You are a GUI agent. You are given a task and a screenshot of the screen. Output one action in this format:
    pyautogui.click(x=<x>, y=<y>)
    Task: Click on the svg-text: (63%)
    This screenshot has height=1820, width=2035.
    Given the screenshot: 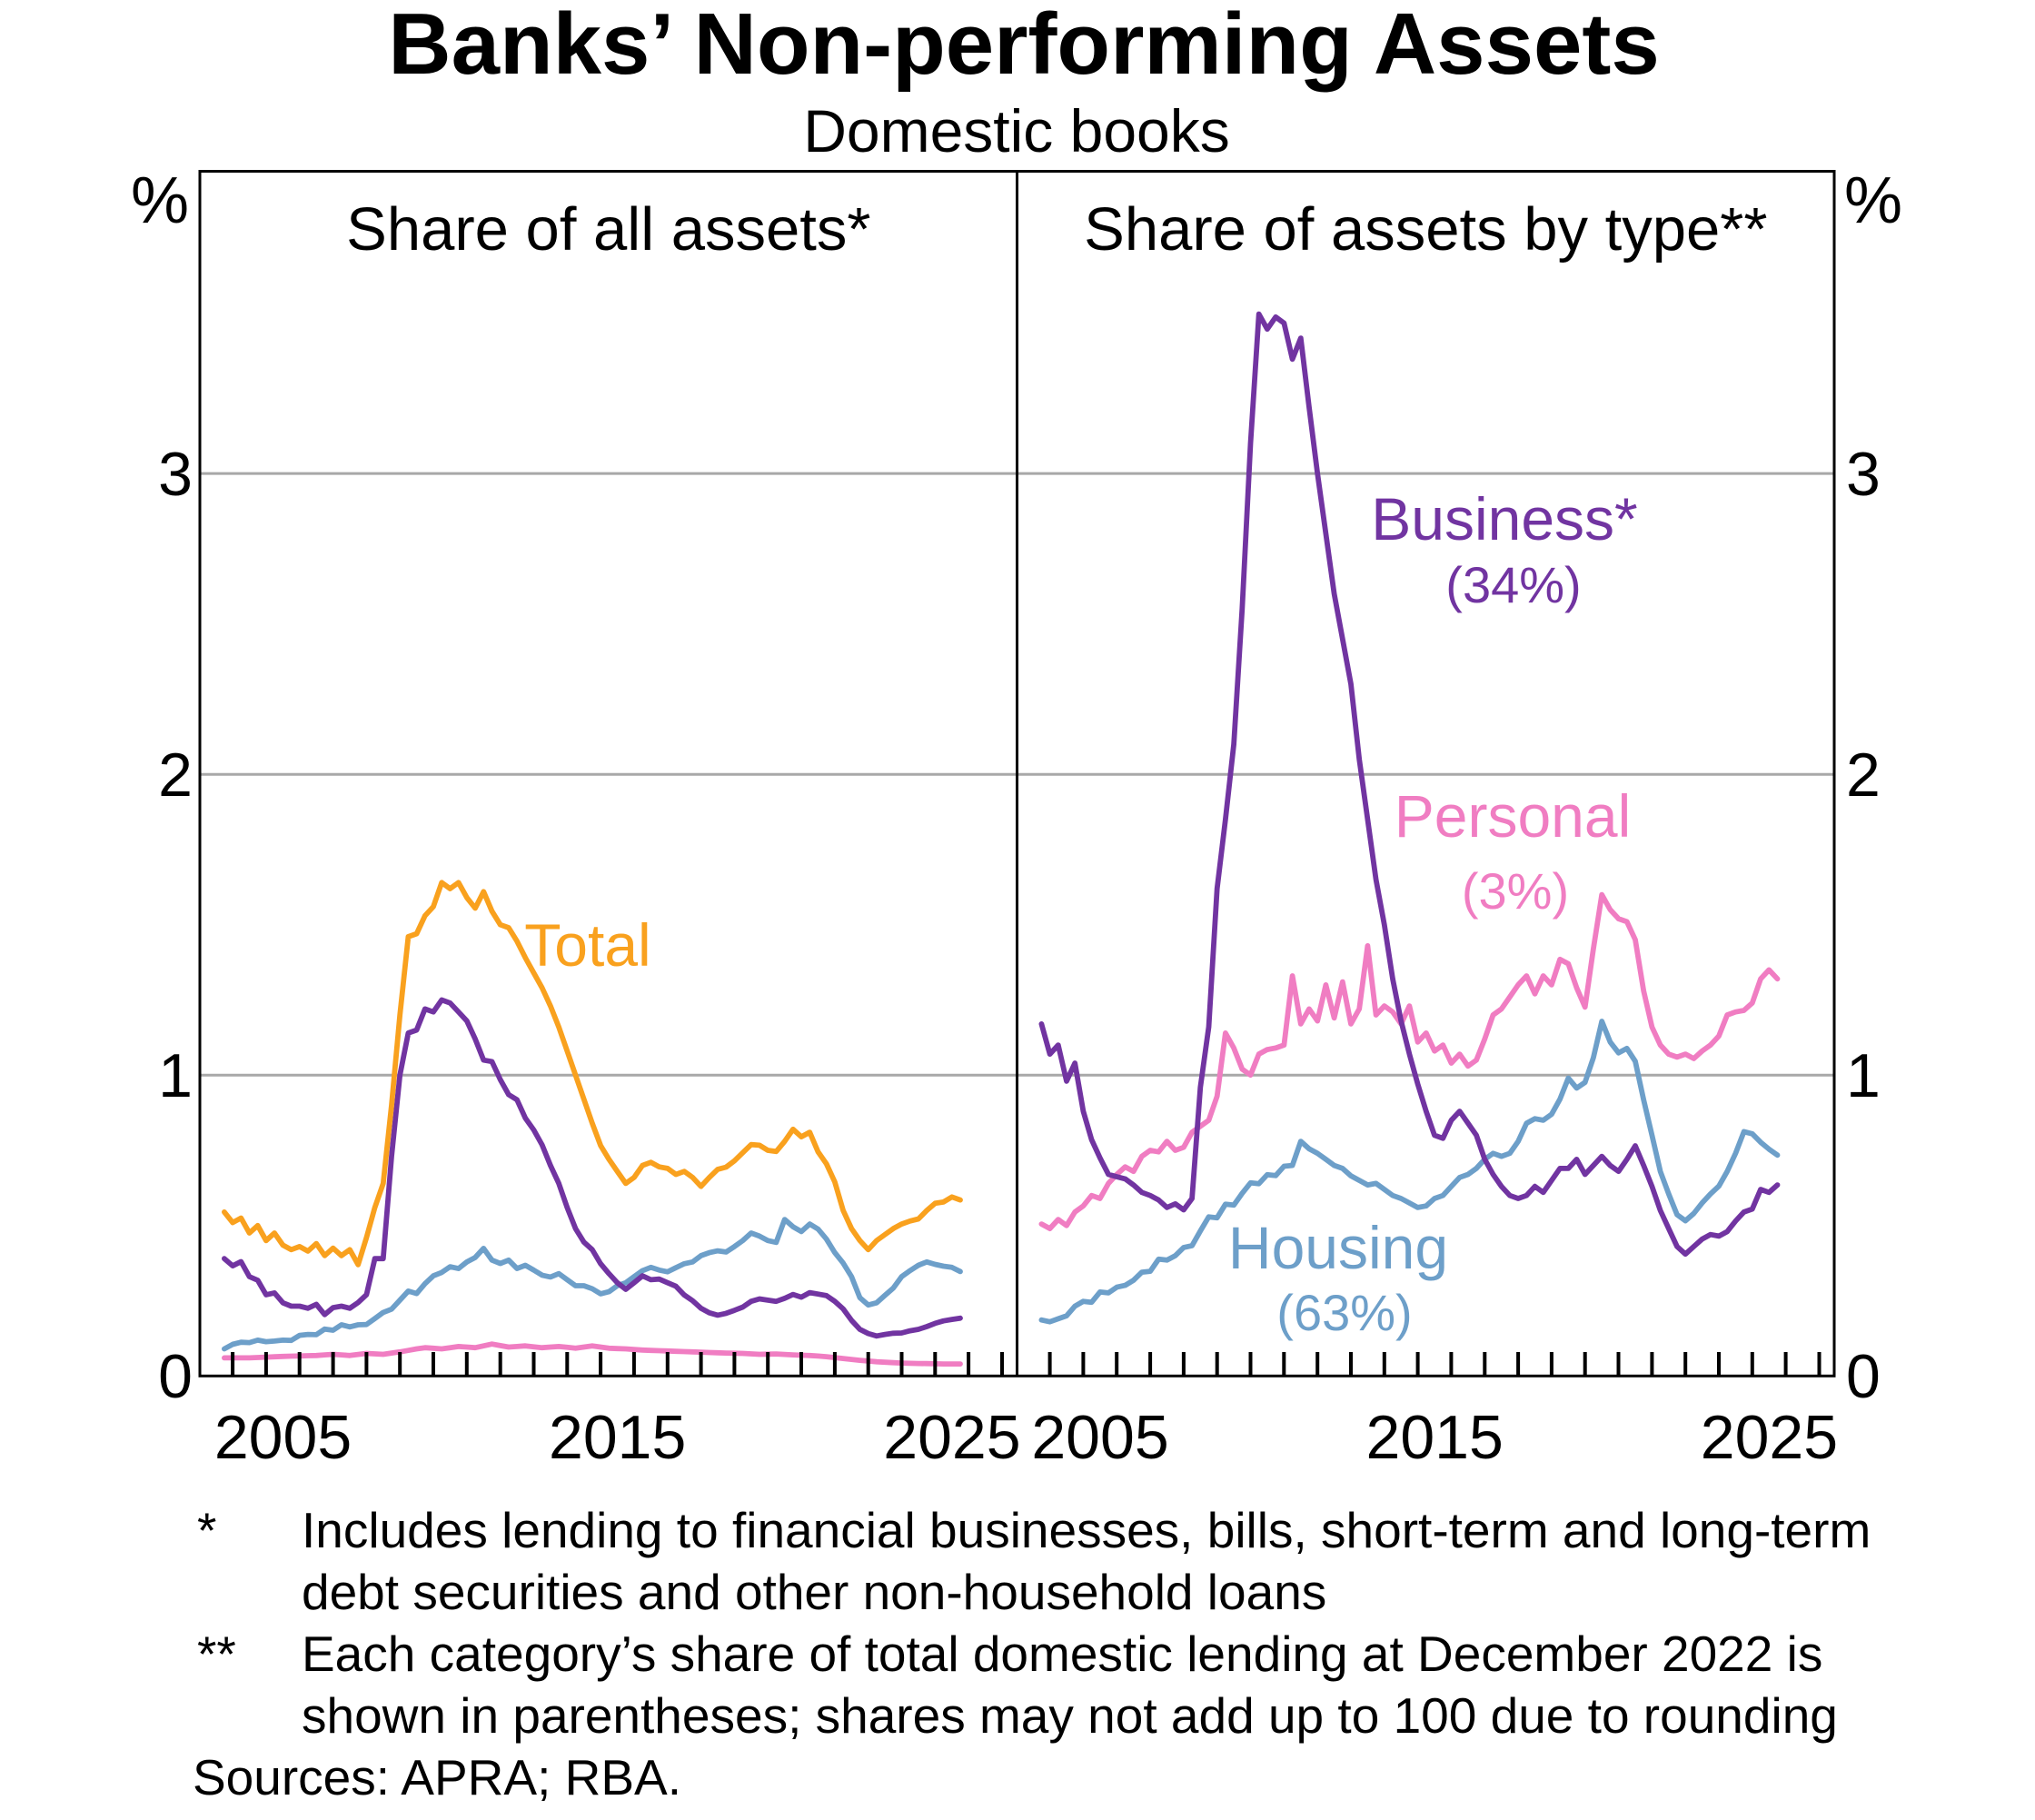 What is the action you would take?
    pyautogui.click(x=1344, y=1313)
    